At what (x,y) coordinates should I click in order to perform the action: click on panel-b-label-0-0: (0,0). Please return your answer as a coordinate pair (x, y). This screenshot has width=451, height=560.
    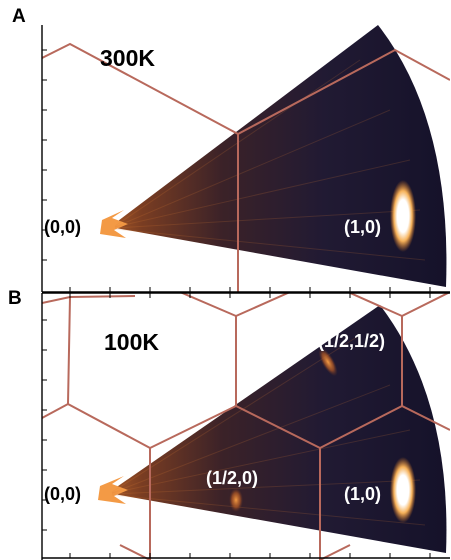
    Looking at the image, I should click on (62, 494).